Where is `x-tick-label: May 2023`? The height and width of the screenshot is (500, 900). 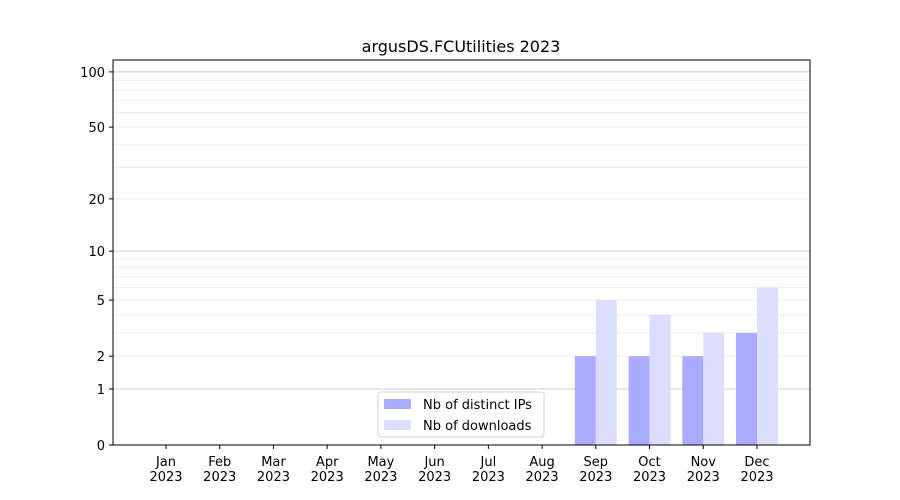 x-tick-label: May 2023 is located at coordinates (380, 470).